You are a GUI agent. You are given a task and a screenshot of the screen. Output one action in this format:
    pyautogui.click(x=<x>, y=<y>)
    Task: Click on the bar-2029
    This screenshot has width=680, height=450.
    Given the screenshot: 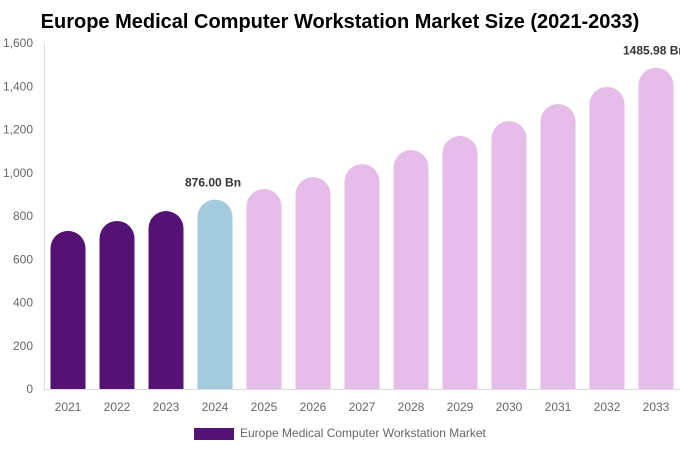 What is the action you would take?
    pyautogui.click(x=460, y=262)
    